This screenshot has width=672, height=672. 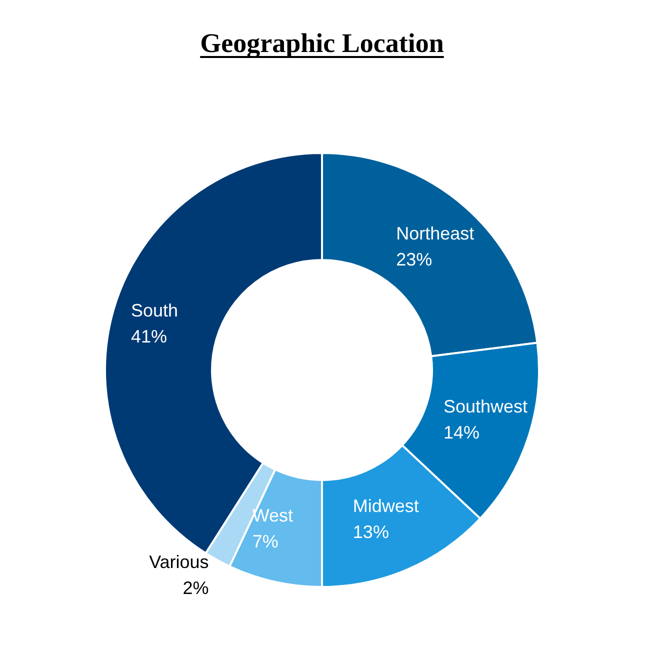 I want to click on slice-label: West, so click(x=273, y=516).